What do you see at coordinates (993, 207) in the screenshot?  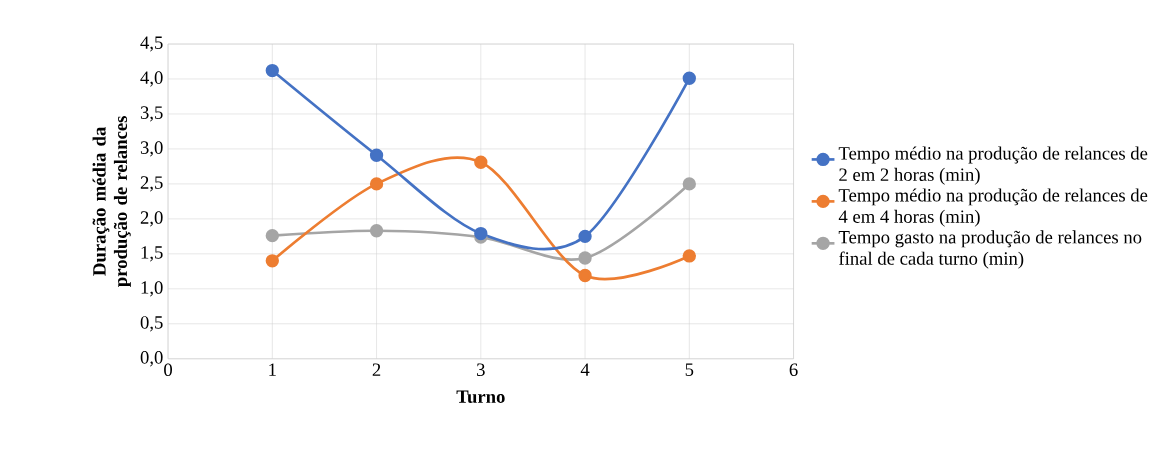 I see `legend-label: Tempo médio na produção de relances de 4 em 4 horas (min)` at bounding box center [993, 207].